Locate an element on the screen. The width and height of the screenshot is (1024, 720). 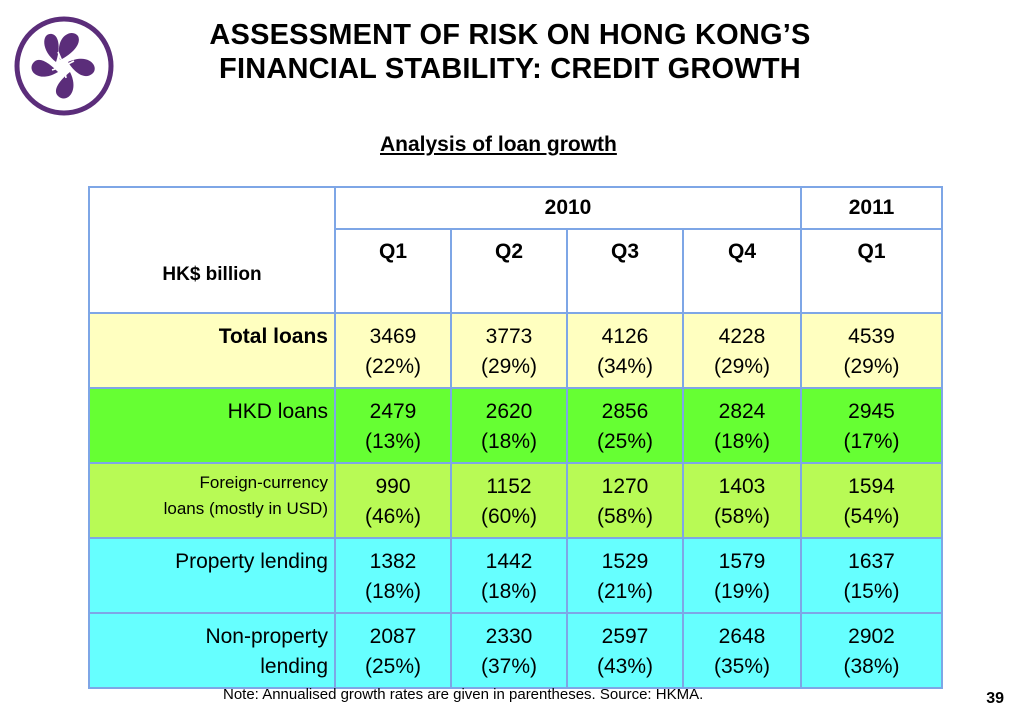
row-label: Foreign-currency loans (mostly in USD) is located at coordinates (212, 500).